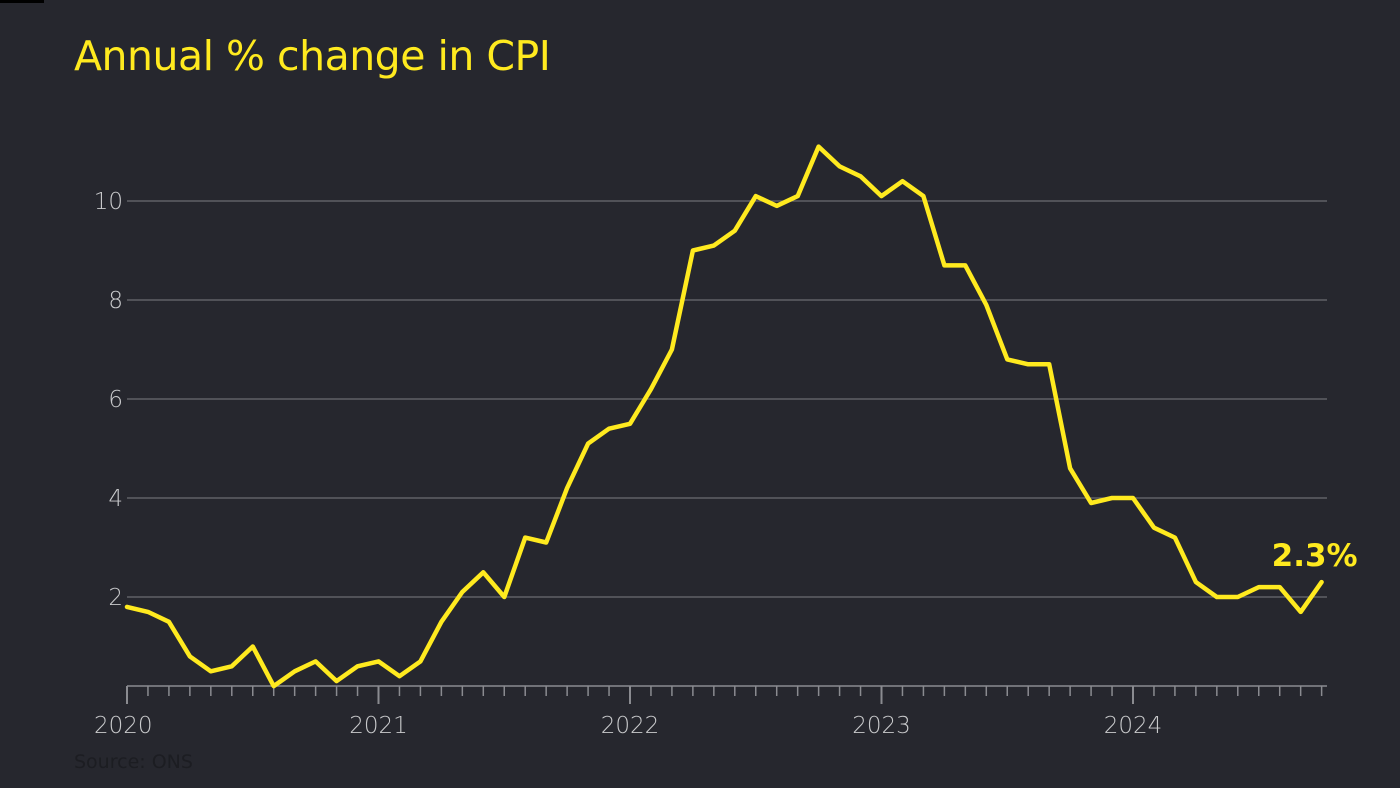 The image size is (1400, 788). Describe the element at coordinates (115, 400) in the screenshot. I see `y-tick-label-6: 6` at that location.